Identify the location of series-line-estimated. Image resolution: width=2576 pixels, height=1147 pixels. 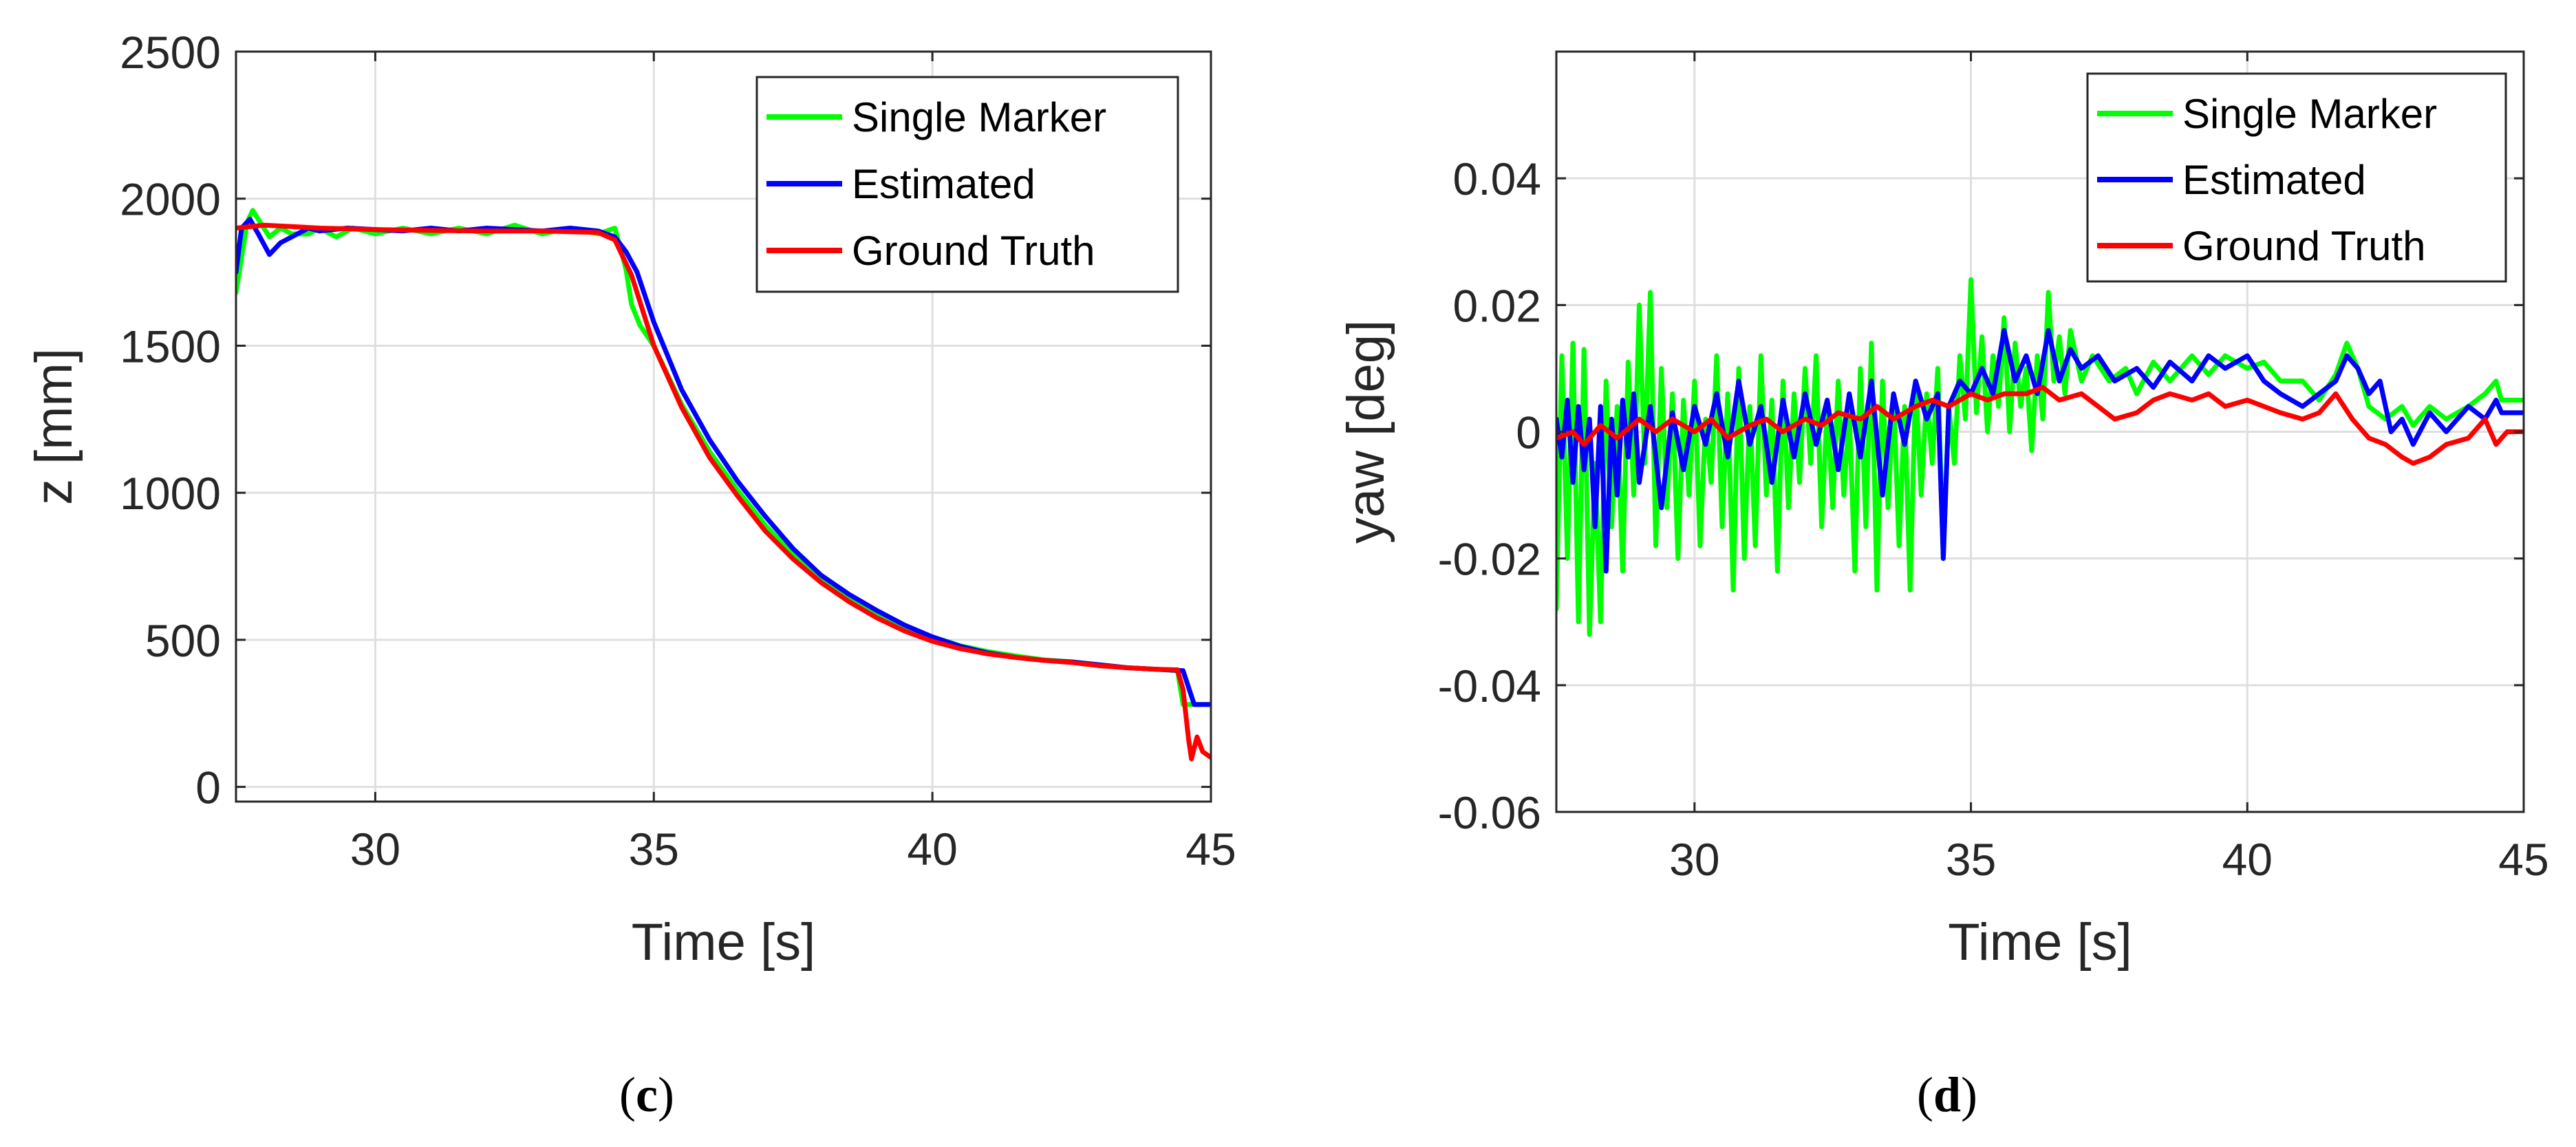
(2040, 451).